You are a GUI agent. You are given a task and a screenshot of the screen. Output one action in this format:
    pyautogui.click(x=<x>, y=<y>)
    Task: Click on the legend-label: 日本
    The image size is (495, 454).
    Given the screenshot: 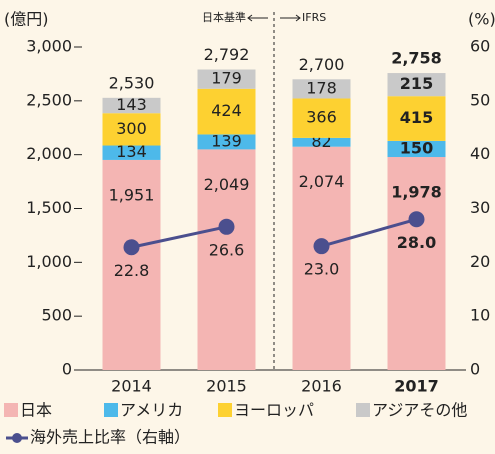 What is the action you would take?
    pyautogui.click(x=36, y=410)
    